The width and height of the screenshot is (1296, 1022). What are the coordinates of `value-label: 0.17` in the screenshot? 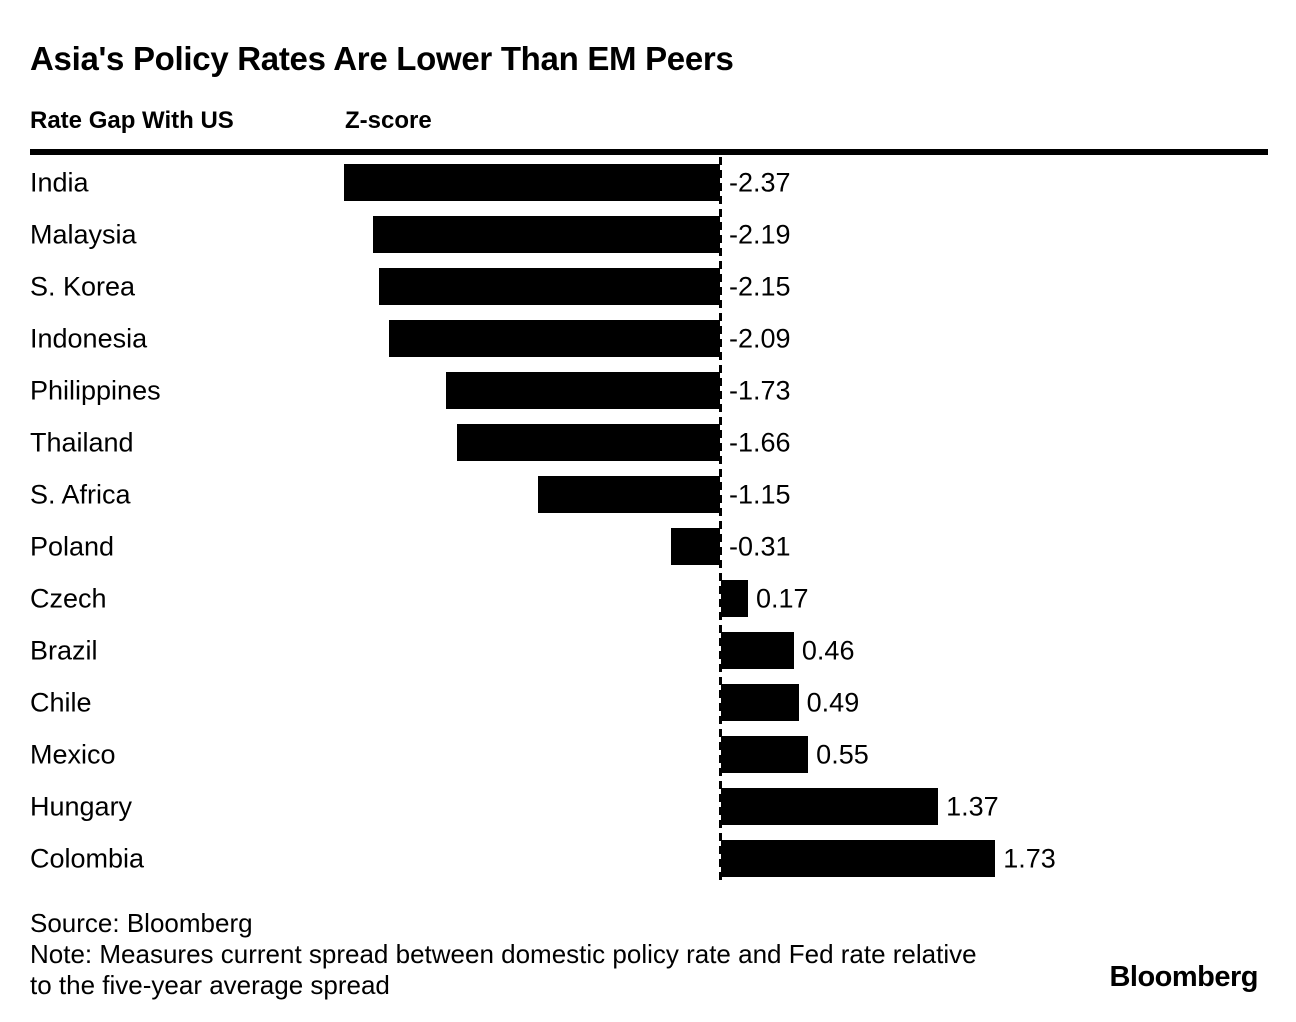 It's located at (782, 598).